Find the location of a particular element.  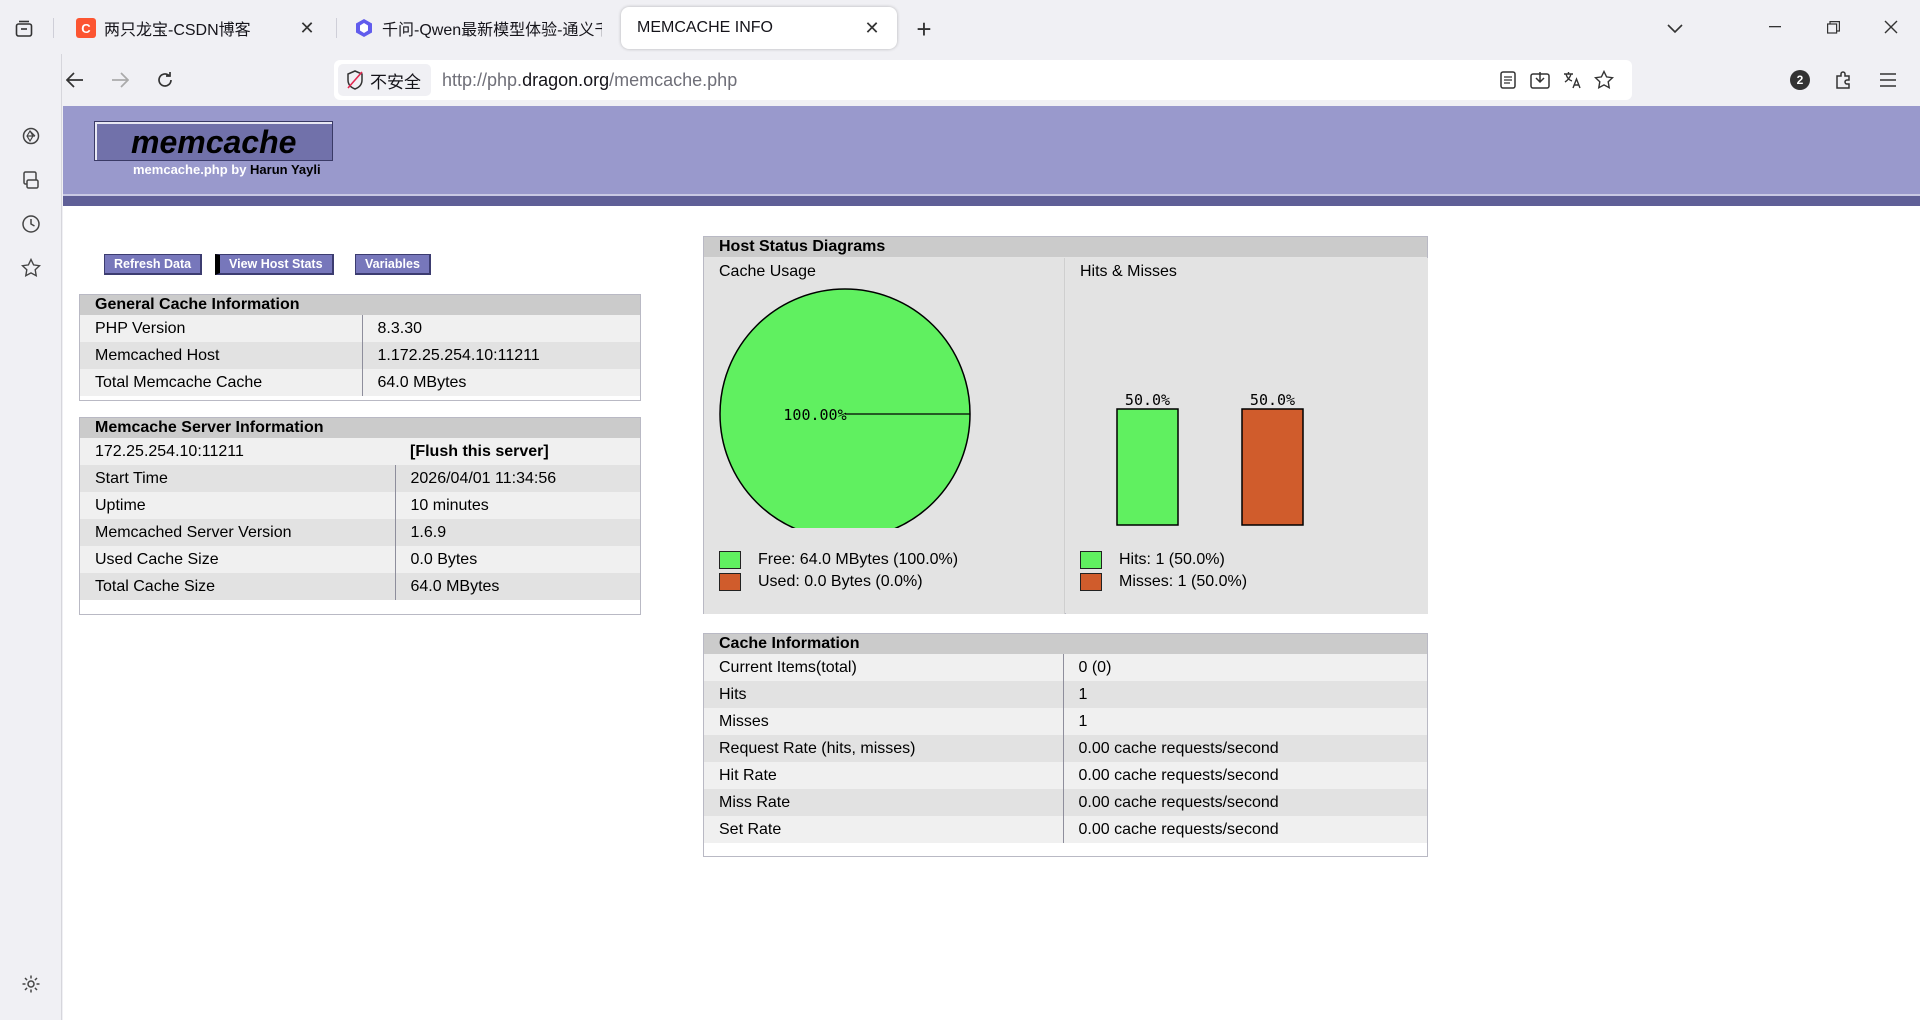

hits-misses-title: Hits & Misses is located at coordinates (1128, 271).